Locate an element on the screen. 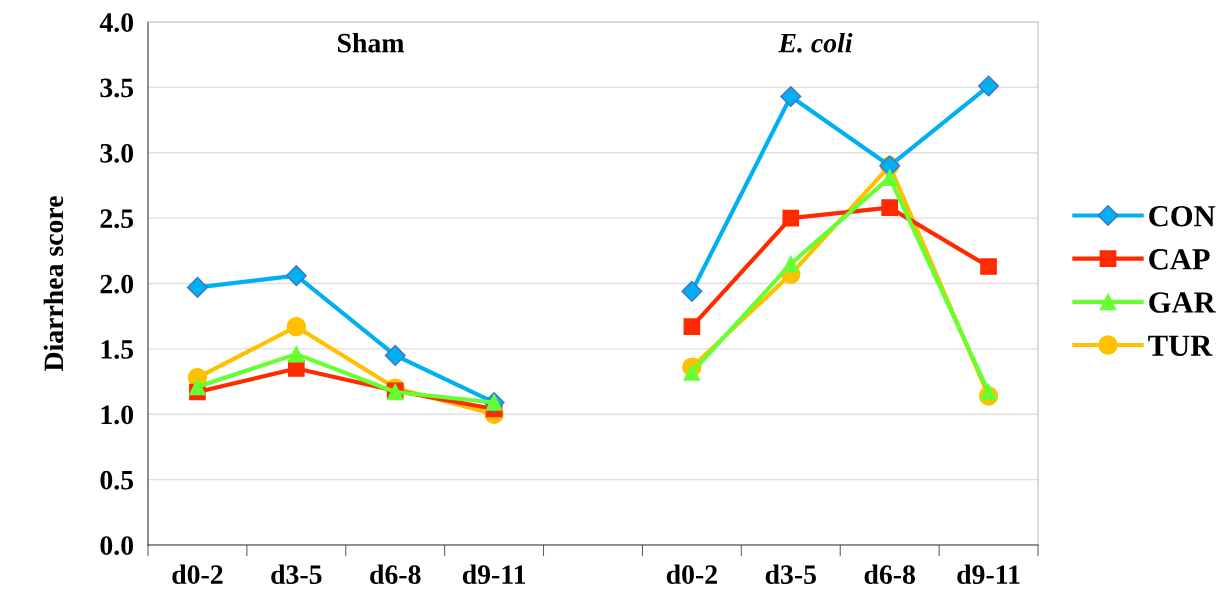 The width and height of the screenshot is (1222, 598). y-tick-label: 2.0 is located at coordinates (117, 284).